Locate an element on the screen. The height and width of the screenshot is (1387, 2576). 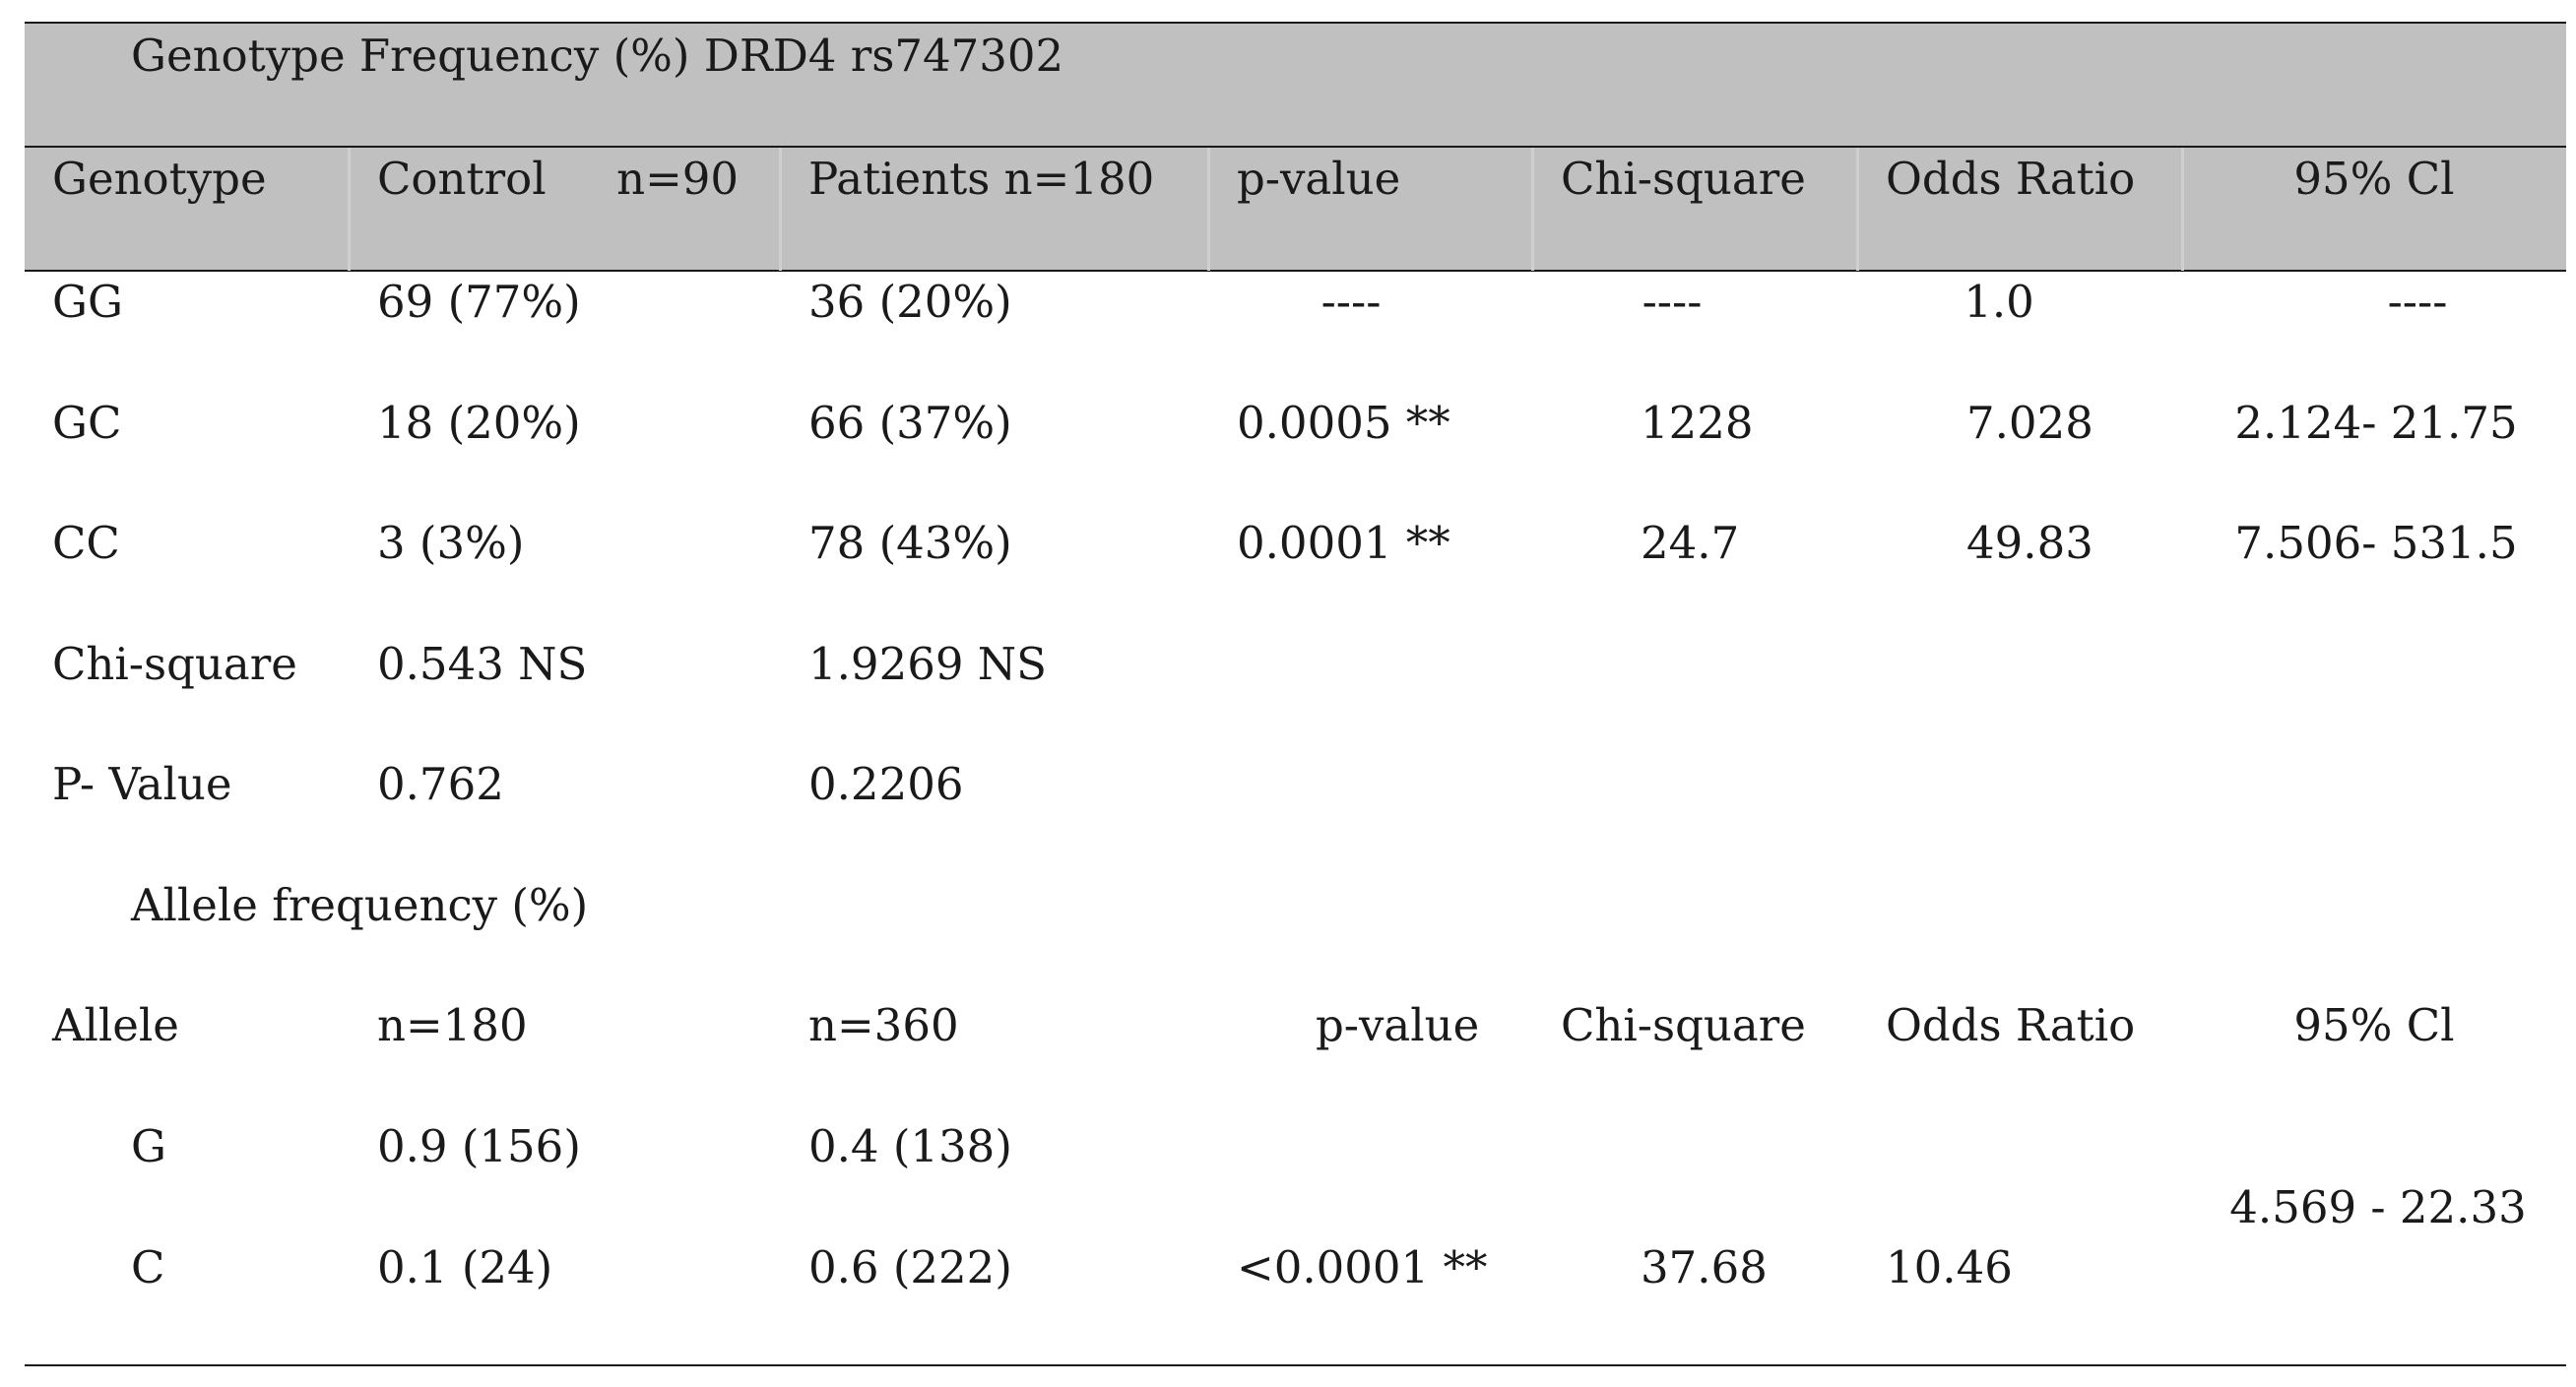
cell-control: 69 (77%) is located at coordinates (479, 302).